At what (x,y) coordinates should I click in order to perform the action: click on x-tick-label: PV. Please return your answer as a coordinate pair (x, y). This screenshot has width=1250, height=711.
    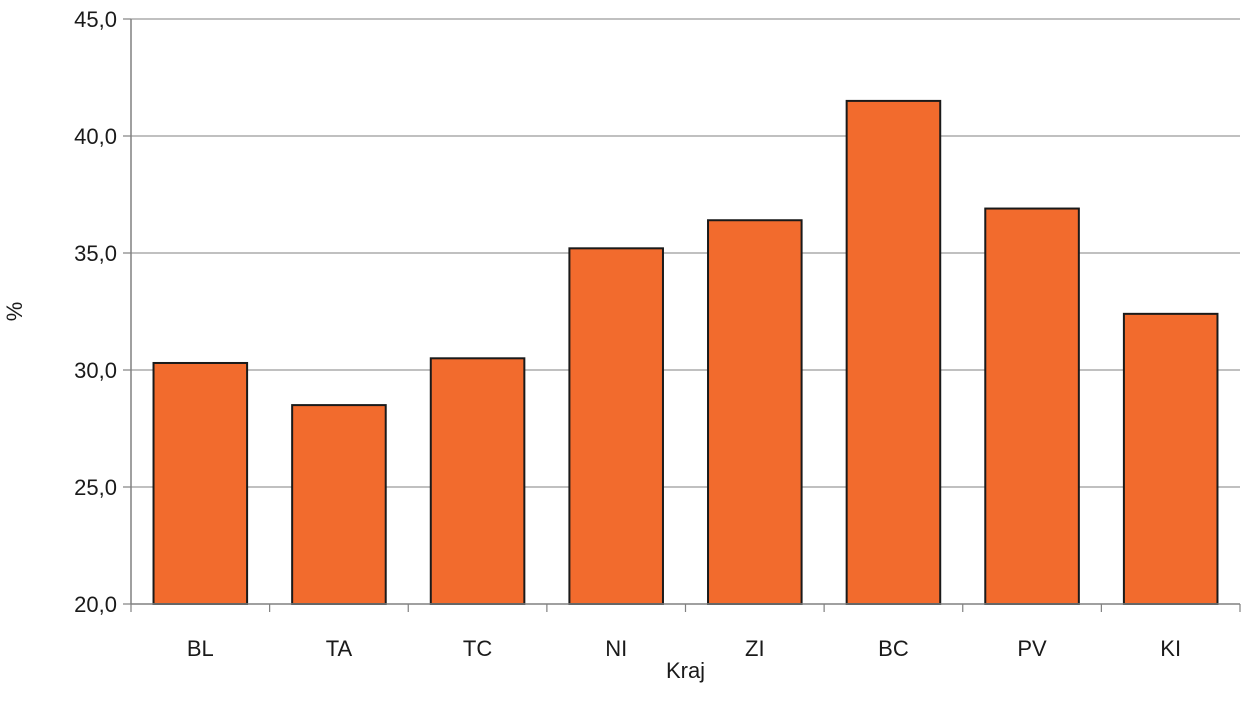
    Looking at the image, I should click on (1032, 648).